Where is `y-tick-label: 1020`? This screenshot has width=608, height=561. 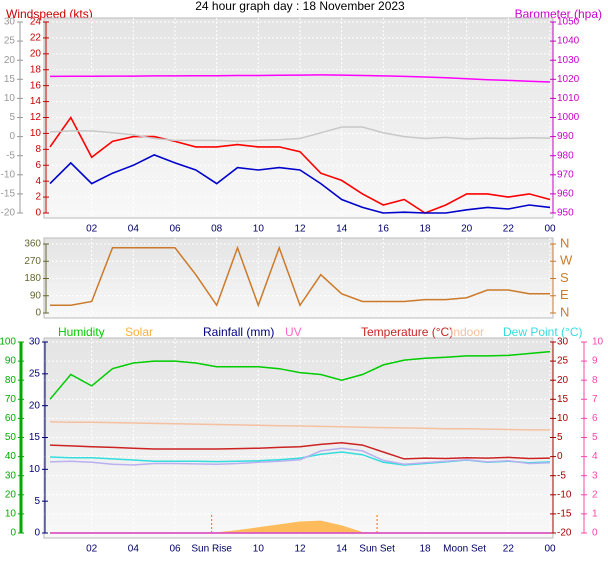
y-tick-label: 1020 is located at coordinates (568, 79).